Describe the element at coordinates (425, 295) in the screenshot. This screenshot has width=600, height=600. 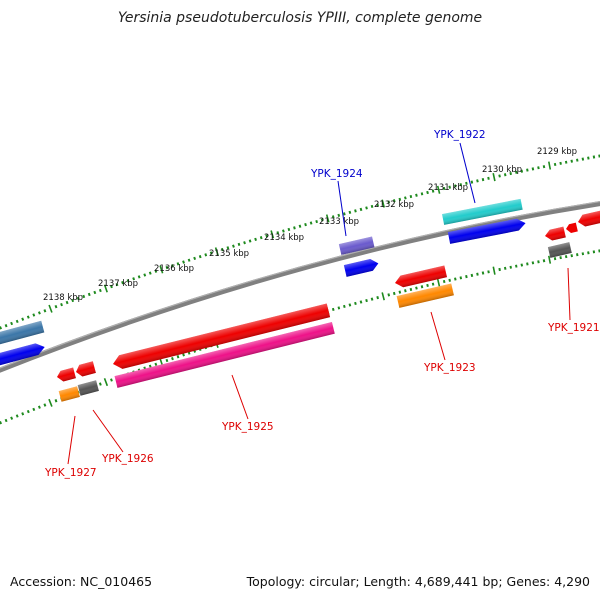
I see `gene-ypk1923` at that location.